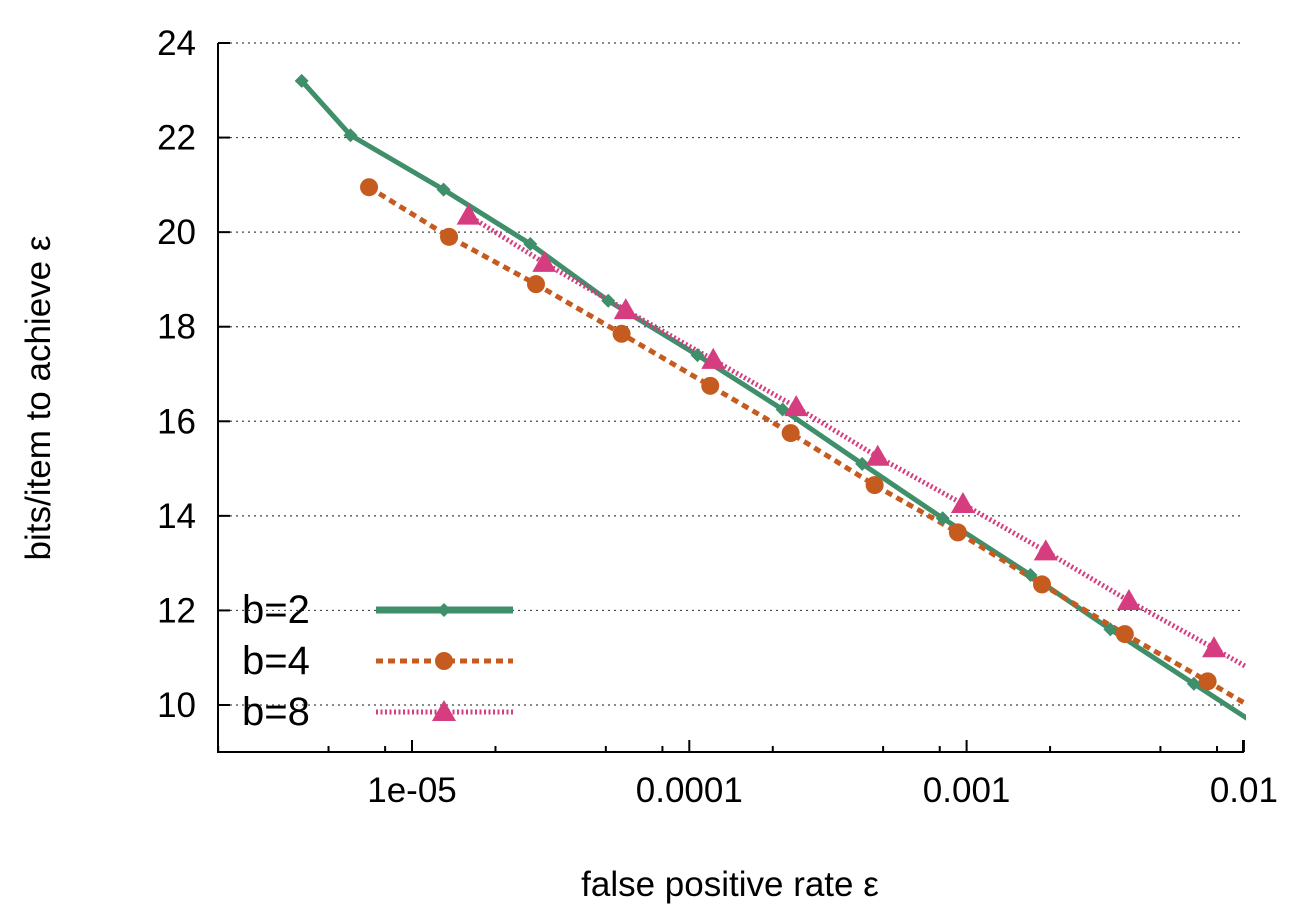  Describe the element at coordinates (967, 790) in the screenshot. I see `x-tick-label: 0.001` at that location.